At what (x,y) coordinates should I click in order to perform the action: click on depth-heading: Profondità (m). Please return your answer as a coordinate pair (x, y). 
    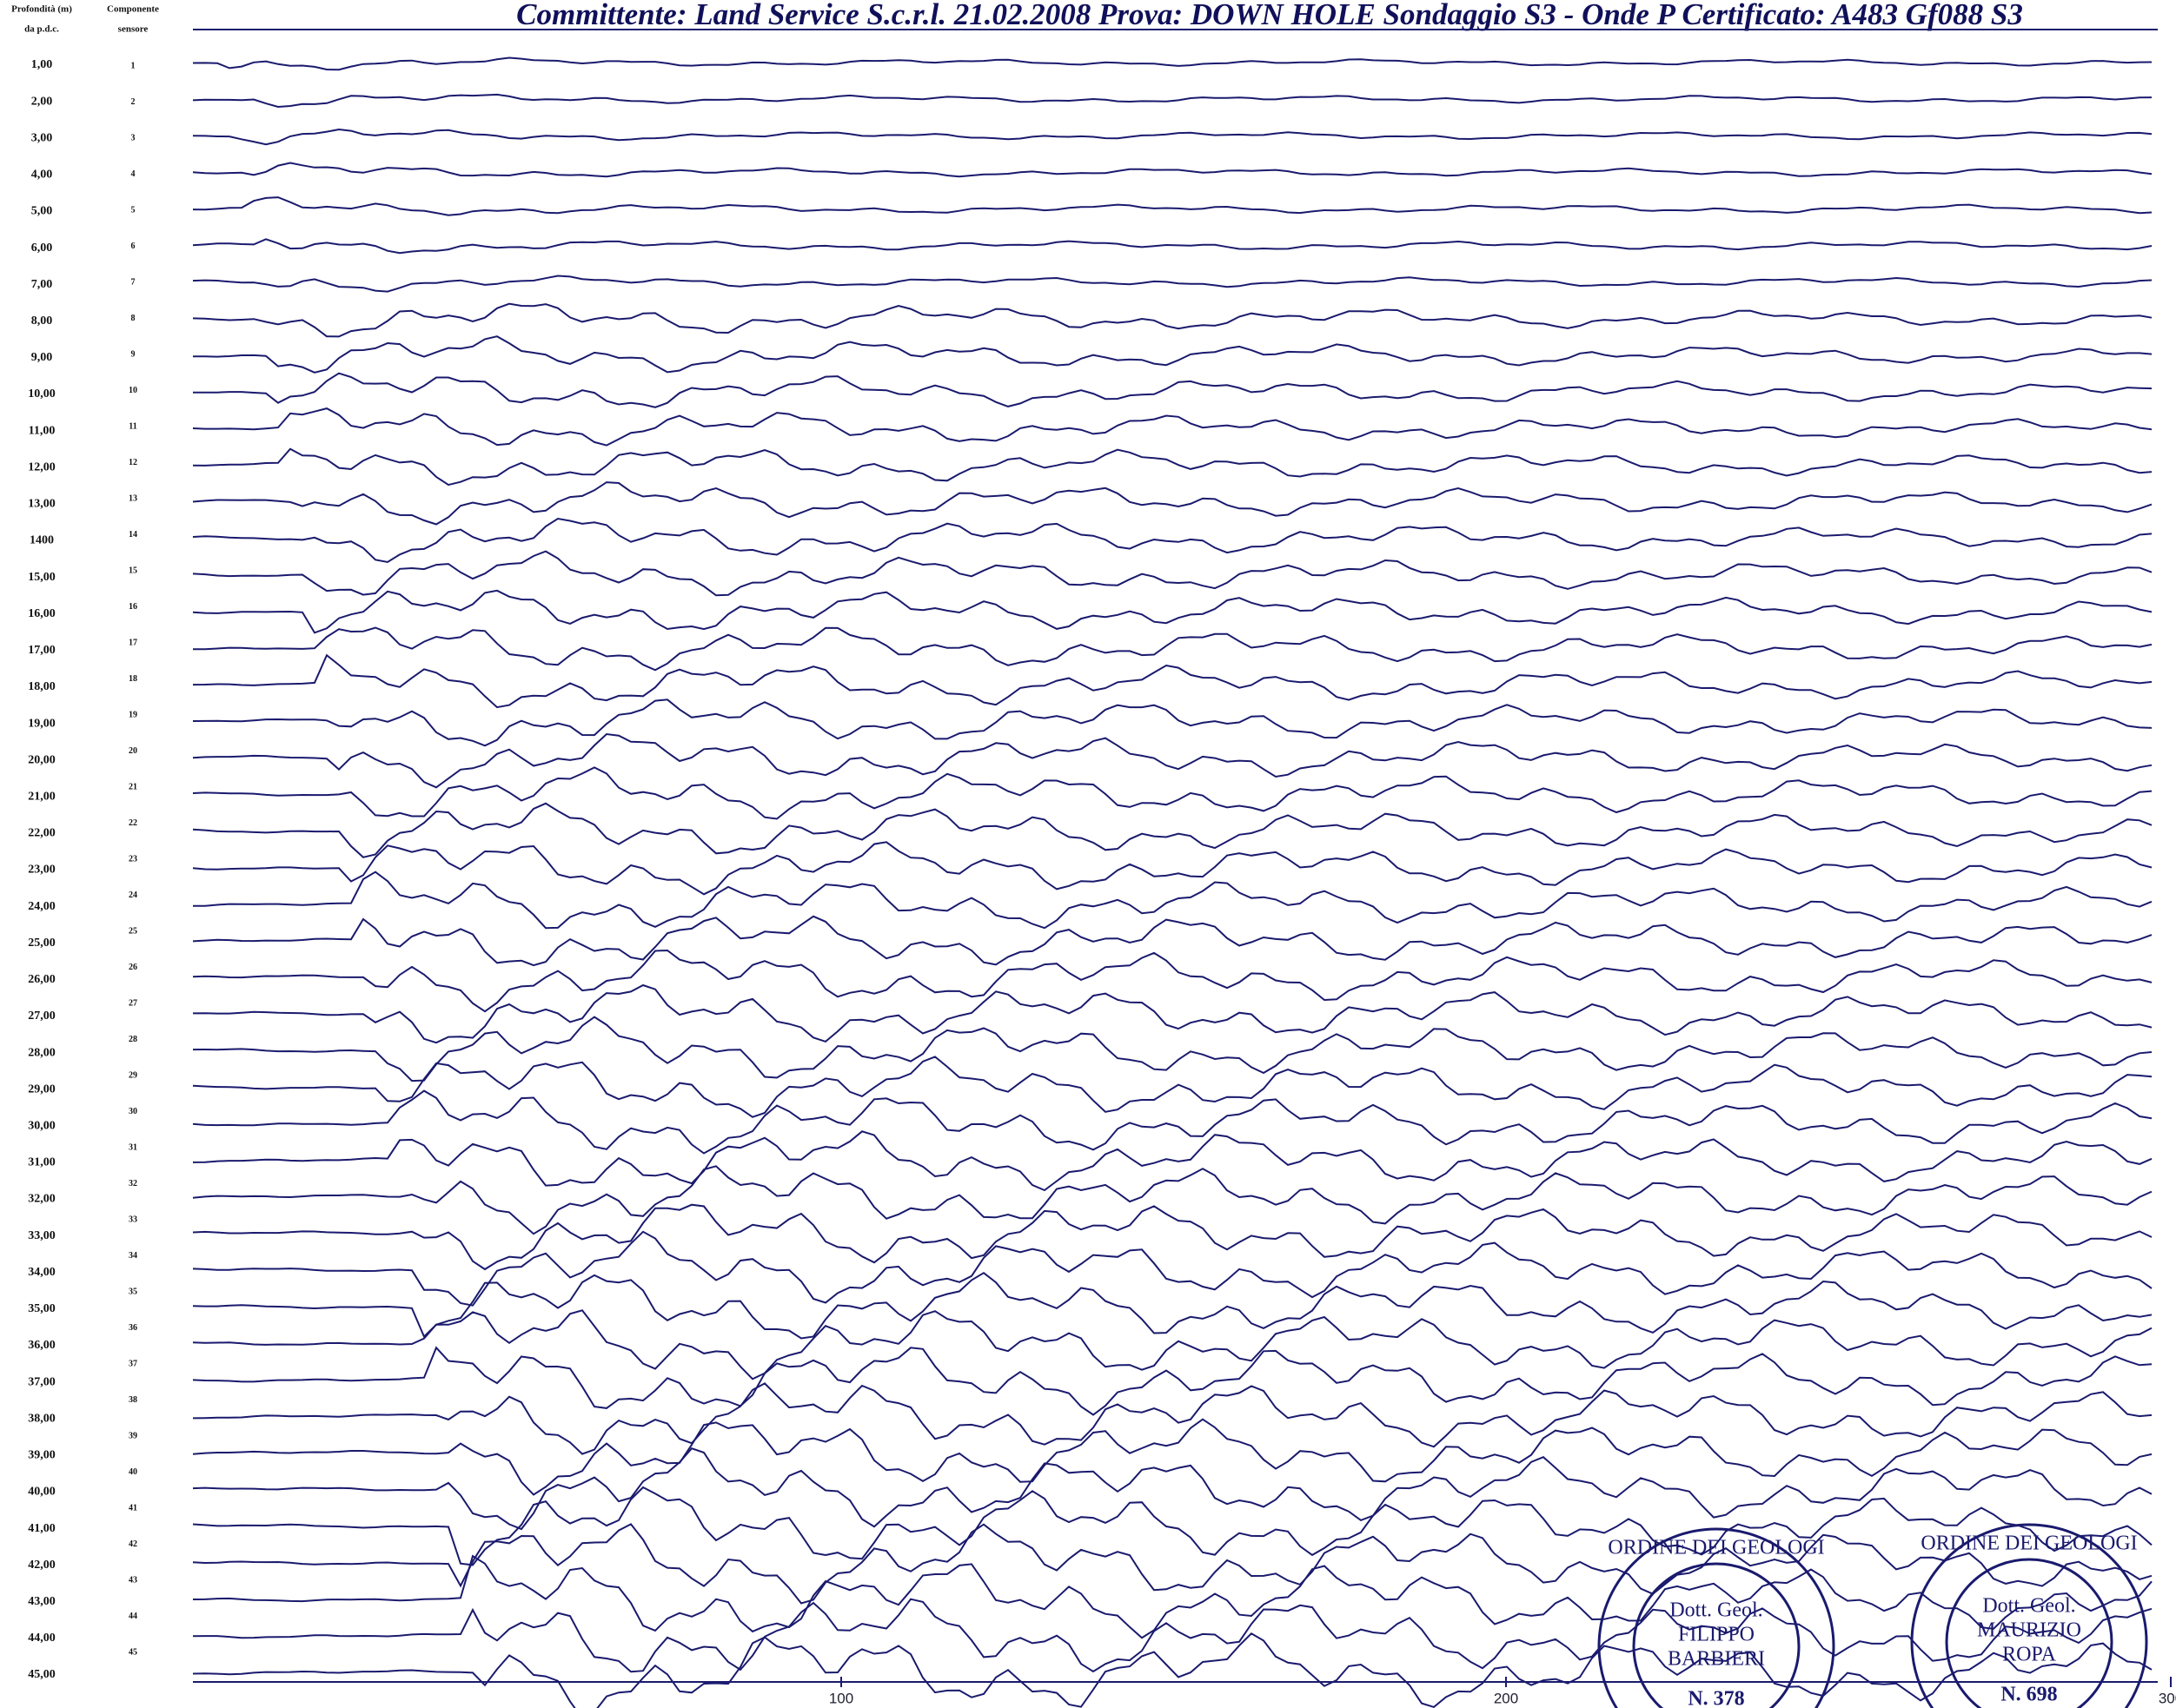
    Looking at the image, I should click on (41, 9).